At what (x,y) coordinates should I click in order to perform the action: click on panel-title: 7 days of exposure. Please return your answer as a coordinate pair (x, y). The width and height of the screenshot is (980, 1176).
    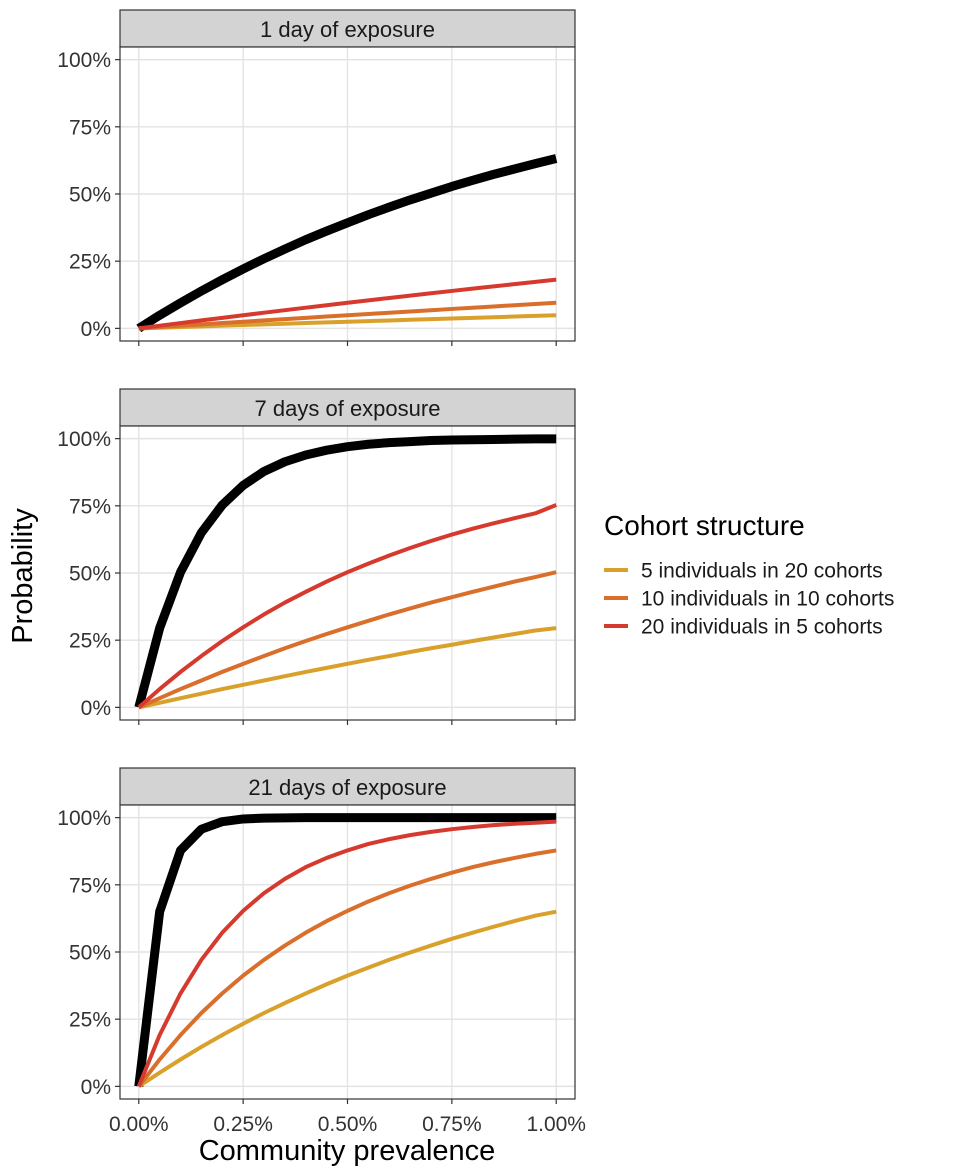
    Looking at the image, I should click on (348, 408).